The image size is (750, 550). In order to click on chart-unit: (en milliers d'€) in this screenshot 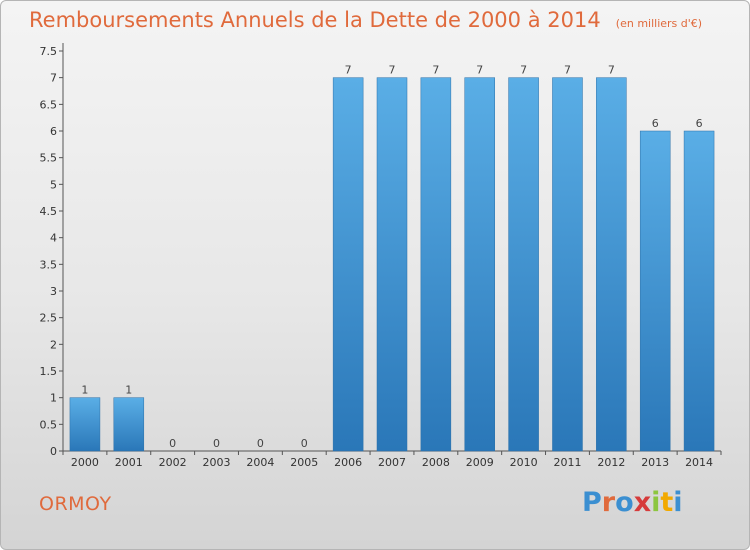, I will do `click(659, 23)`.